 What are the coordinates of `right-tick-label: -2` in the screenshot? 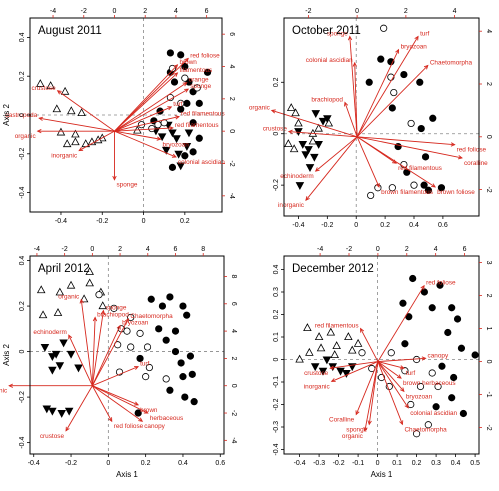 It's located at (488, 189).